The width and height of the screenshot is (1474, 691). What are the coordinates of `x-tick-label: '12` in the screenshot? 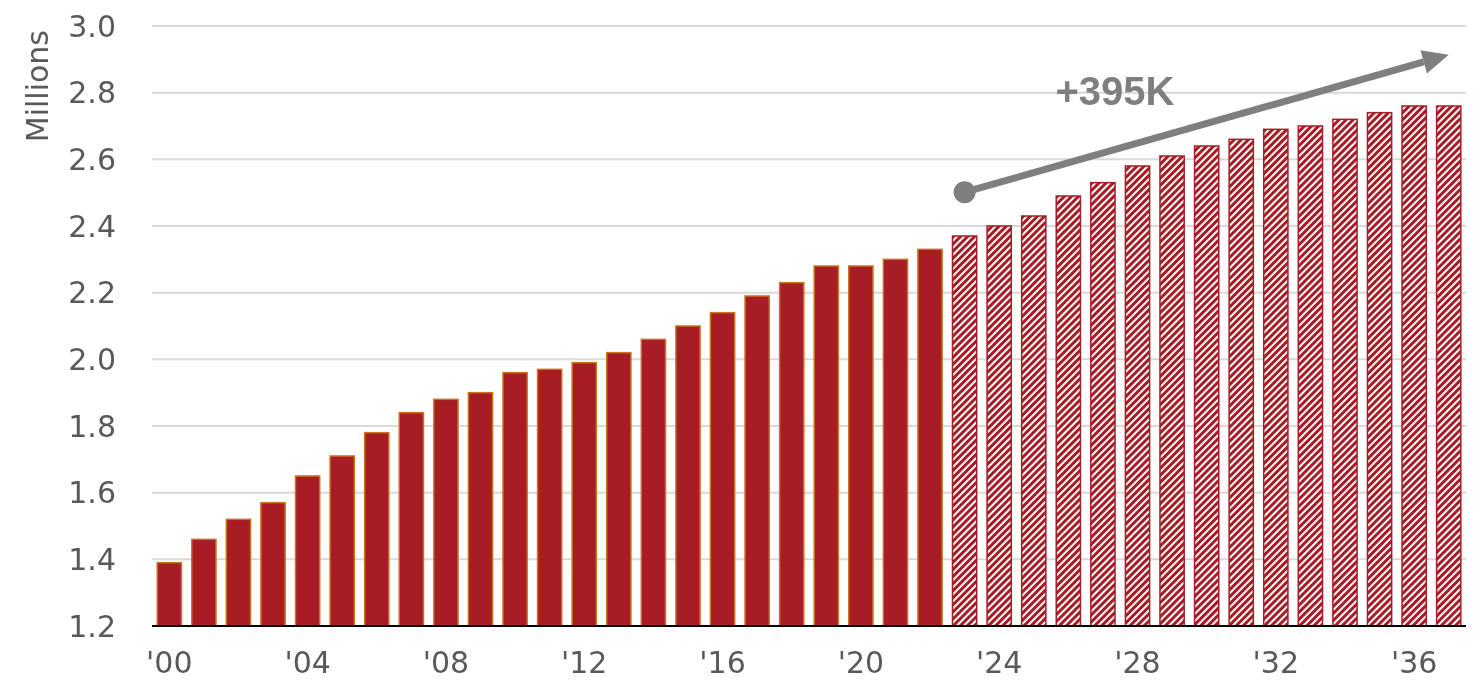 It's located at (584, 662).